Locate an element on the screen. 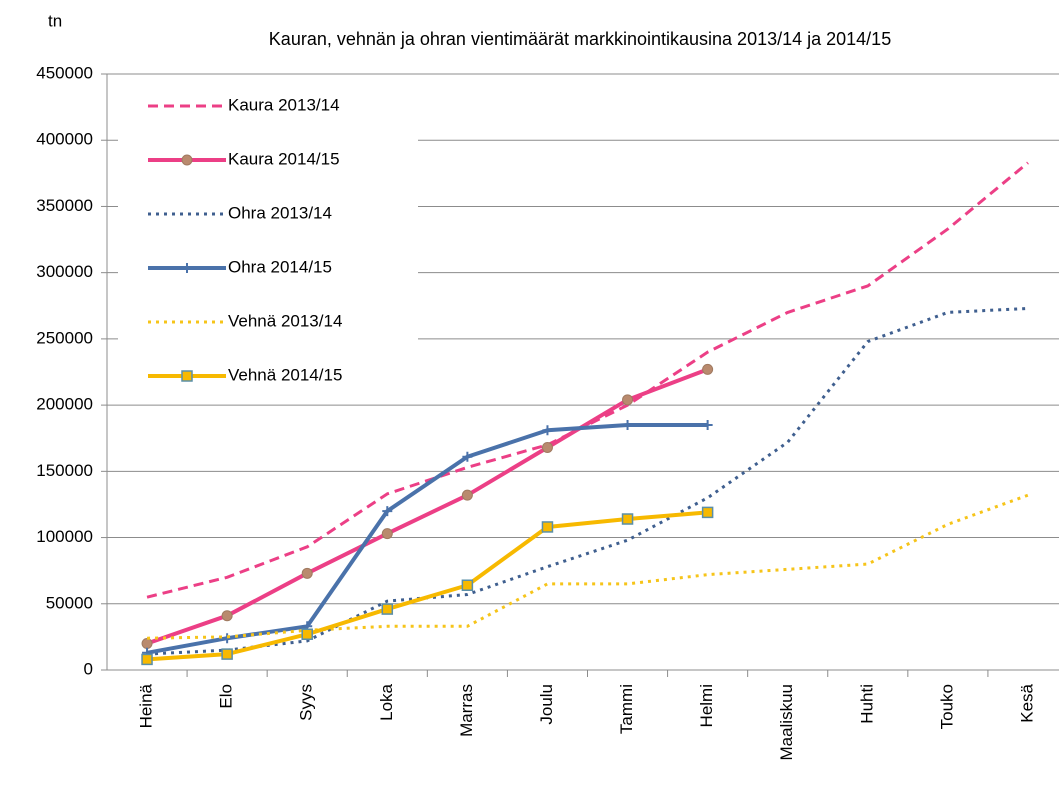  x-tick-label: Maaliskuu is located at coordinates (786, 722).